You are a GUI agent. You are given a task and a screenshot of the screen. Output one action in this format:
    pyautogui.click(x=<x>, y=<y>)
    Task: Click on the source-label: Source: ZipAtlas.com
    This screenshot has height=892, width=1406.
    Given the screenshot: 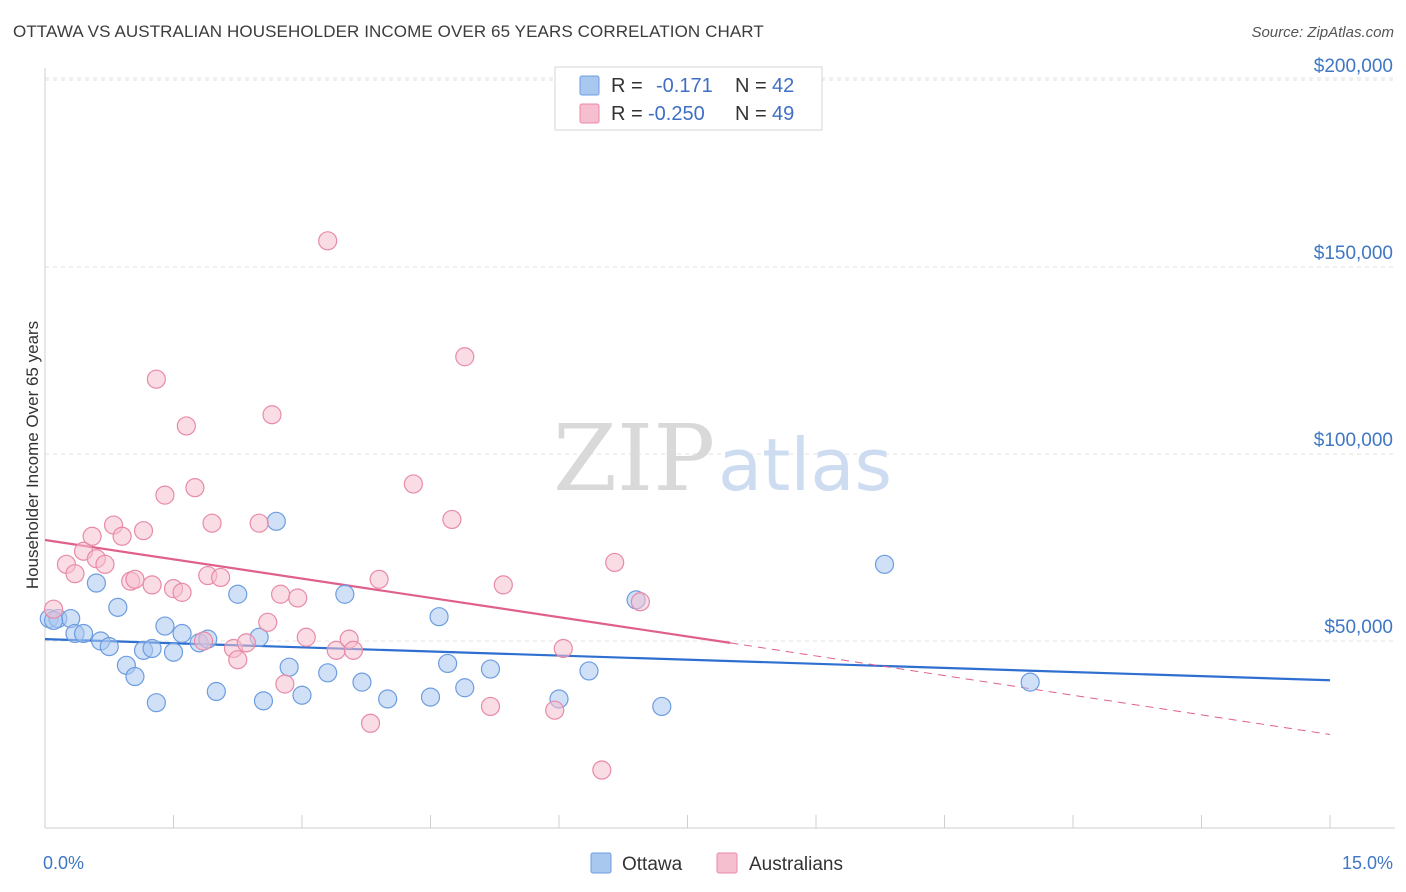 What is the action you would take?
    pyautogui.click(x=1322, y=32)
    